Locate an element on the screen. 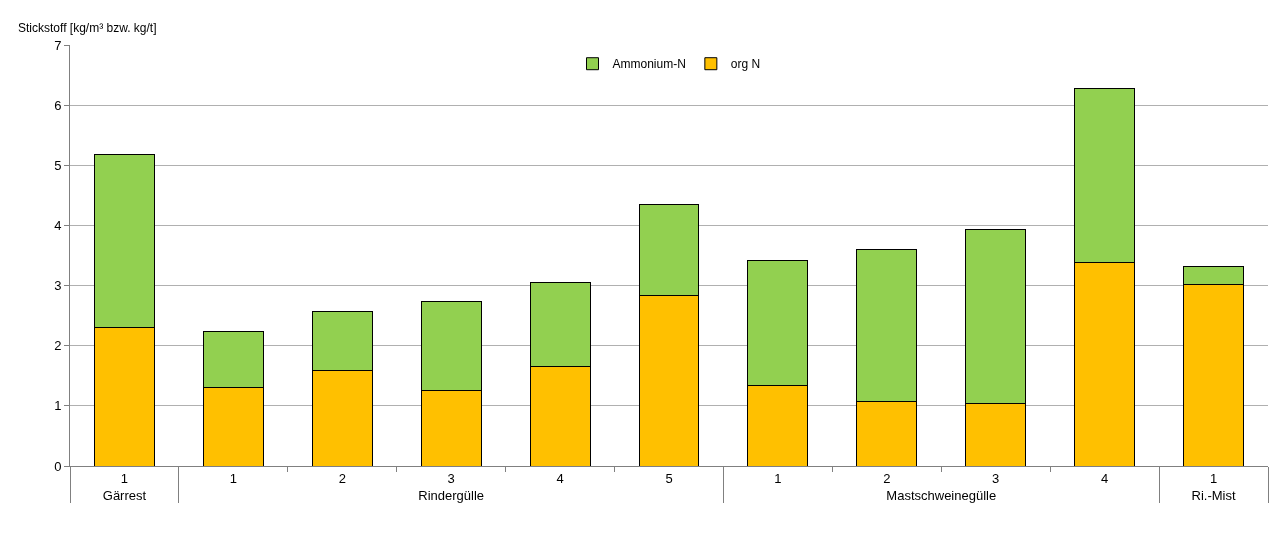 This screenshot has width=1288, height=536. y-tick-label: 4 is located at coordinates (58, 225).